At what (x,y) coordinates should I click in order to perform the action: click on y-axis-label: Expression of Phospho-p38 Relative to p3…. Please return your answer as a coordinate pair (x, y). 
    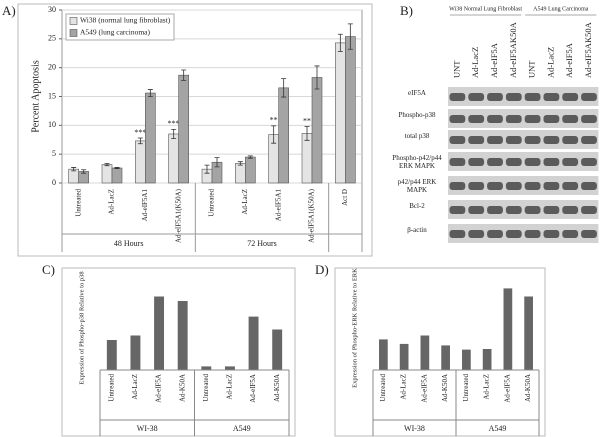
    Looking at the image, I should click on (81, 327).